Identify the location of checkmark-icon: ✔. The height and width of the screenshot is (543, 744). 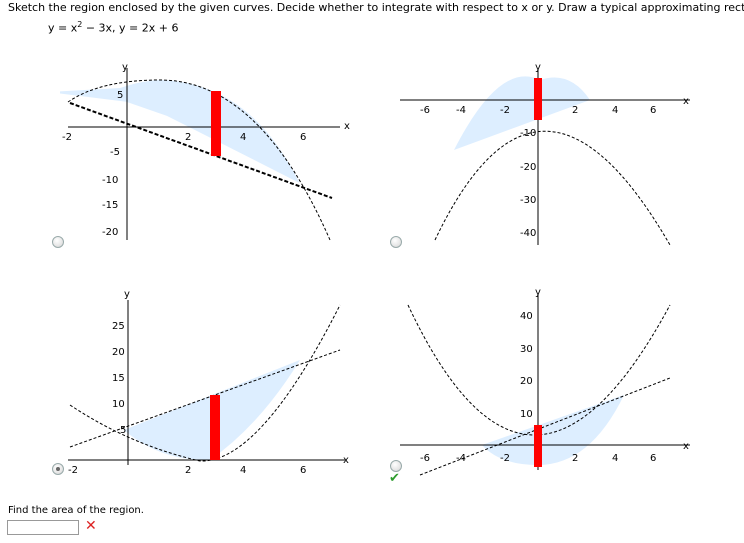
(394, 478).